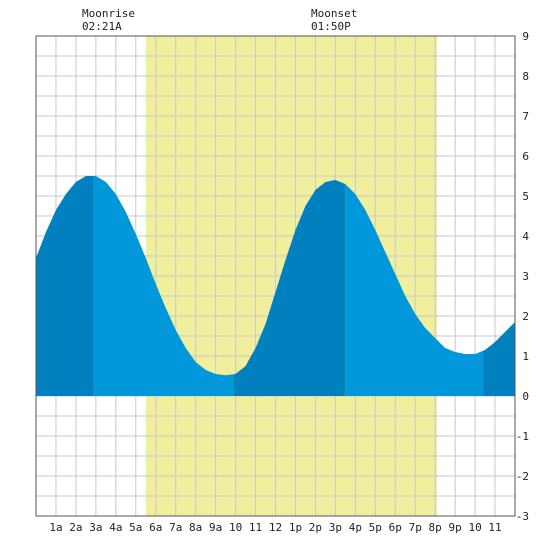 Image resolution: width=550 pixels, height=550 pixels. What do you see at coordinates (525, 316) in the screenshot?
I see `y-tick-label: 2` at bounding box center [525, 316].